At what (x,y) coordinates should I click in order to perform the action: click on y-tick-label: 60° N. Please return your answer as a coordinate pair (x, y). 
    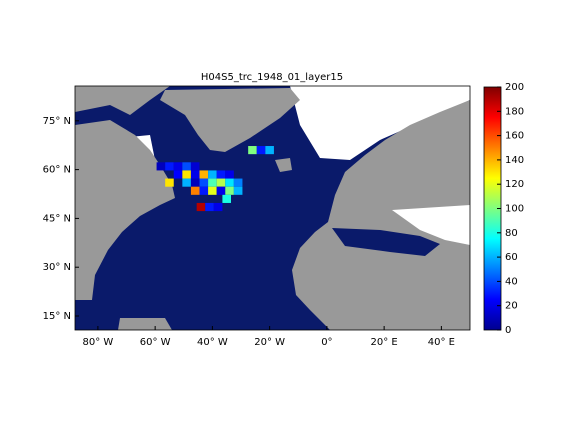
    Looking at the image, I should click on (57, 170).